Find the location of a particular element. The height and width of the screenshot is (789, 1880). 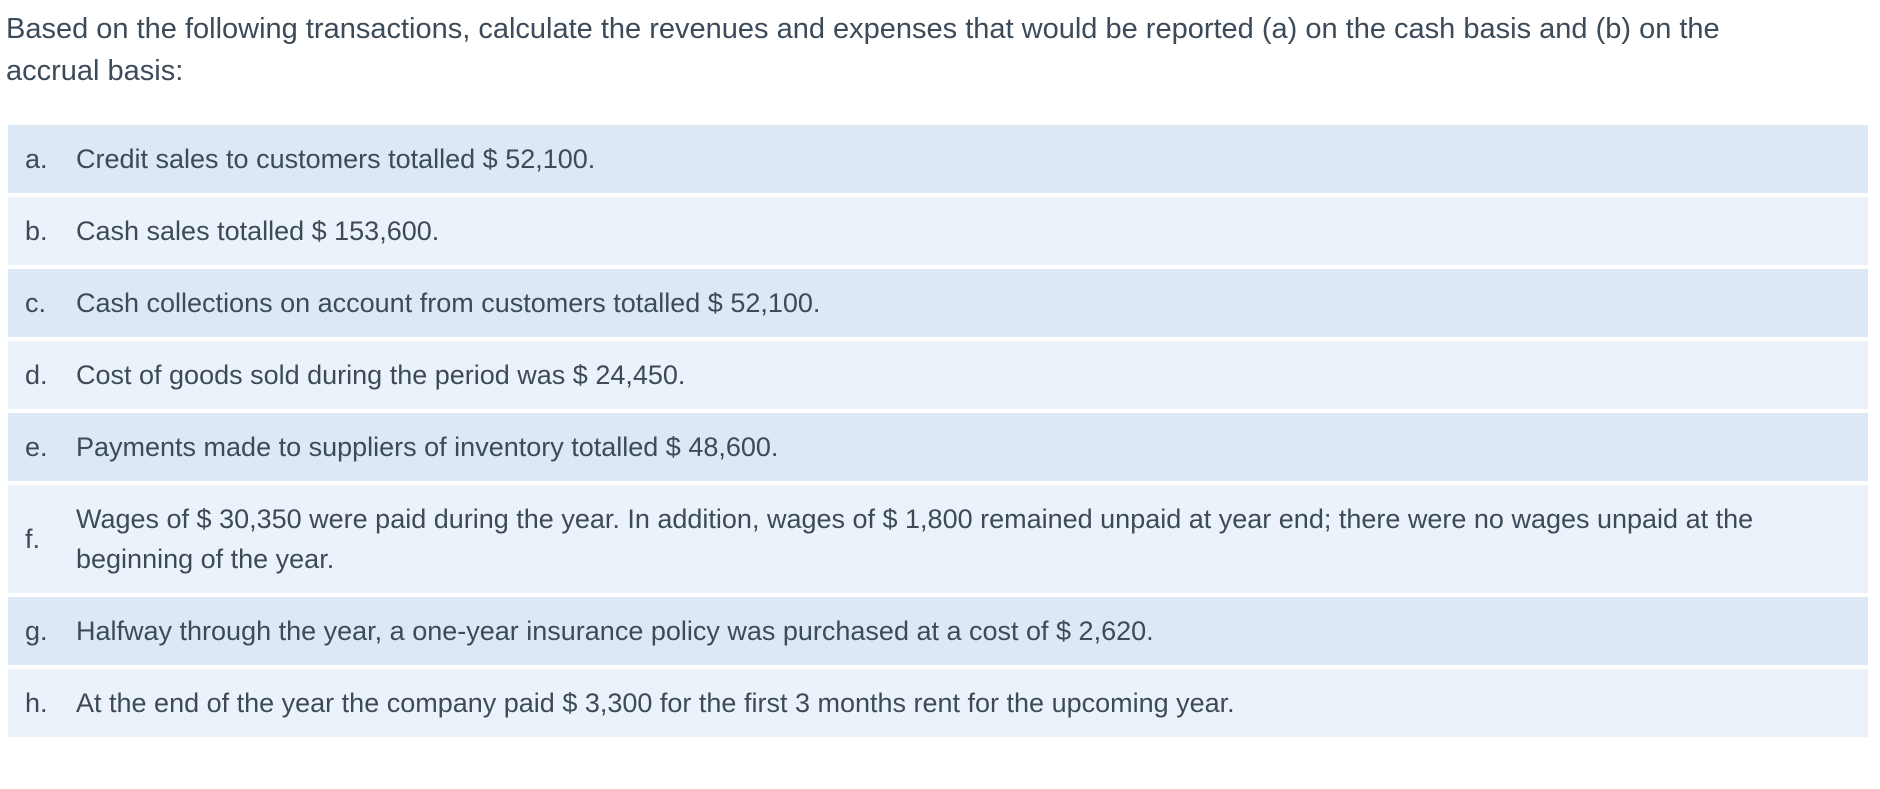

transaction-letter: c. is located at coordinates (36, 303).